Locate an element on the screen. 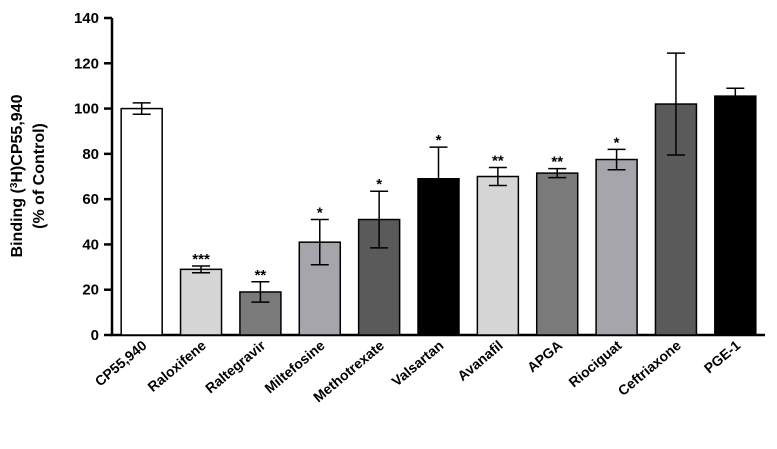 This screenshot has width=777, height=449. category-label: APGA is located at coordinates (544, 356).